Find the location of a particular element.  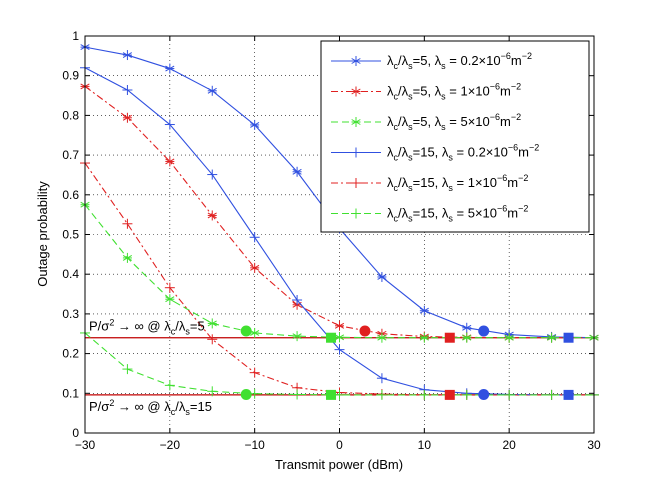

y-tick-label: 1 is located at coordinates (75, 36).